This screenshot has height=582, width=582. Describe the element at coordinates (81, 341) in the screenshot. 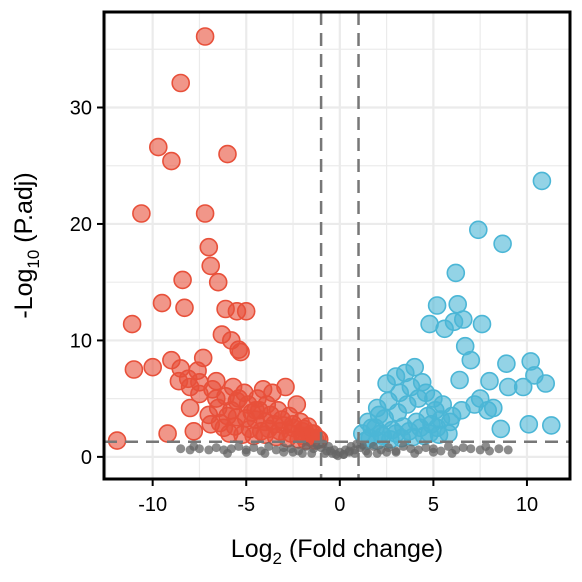

I see `y-tick-label: 10` at that location.